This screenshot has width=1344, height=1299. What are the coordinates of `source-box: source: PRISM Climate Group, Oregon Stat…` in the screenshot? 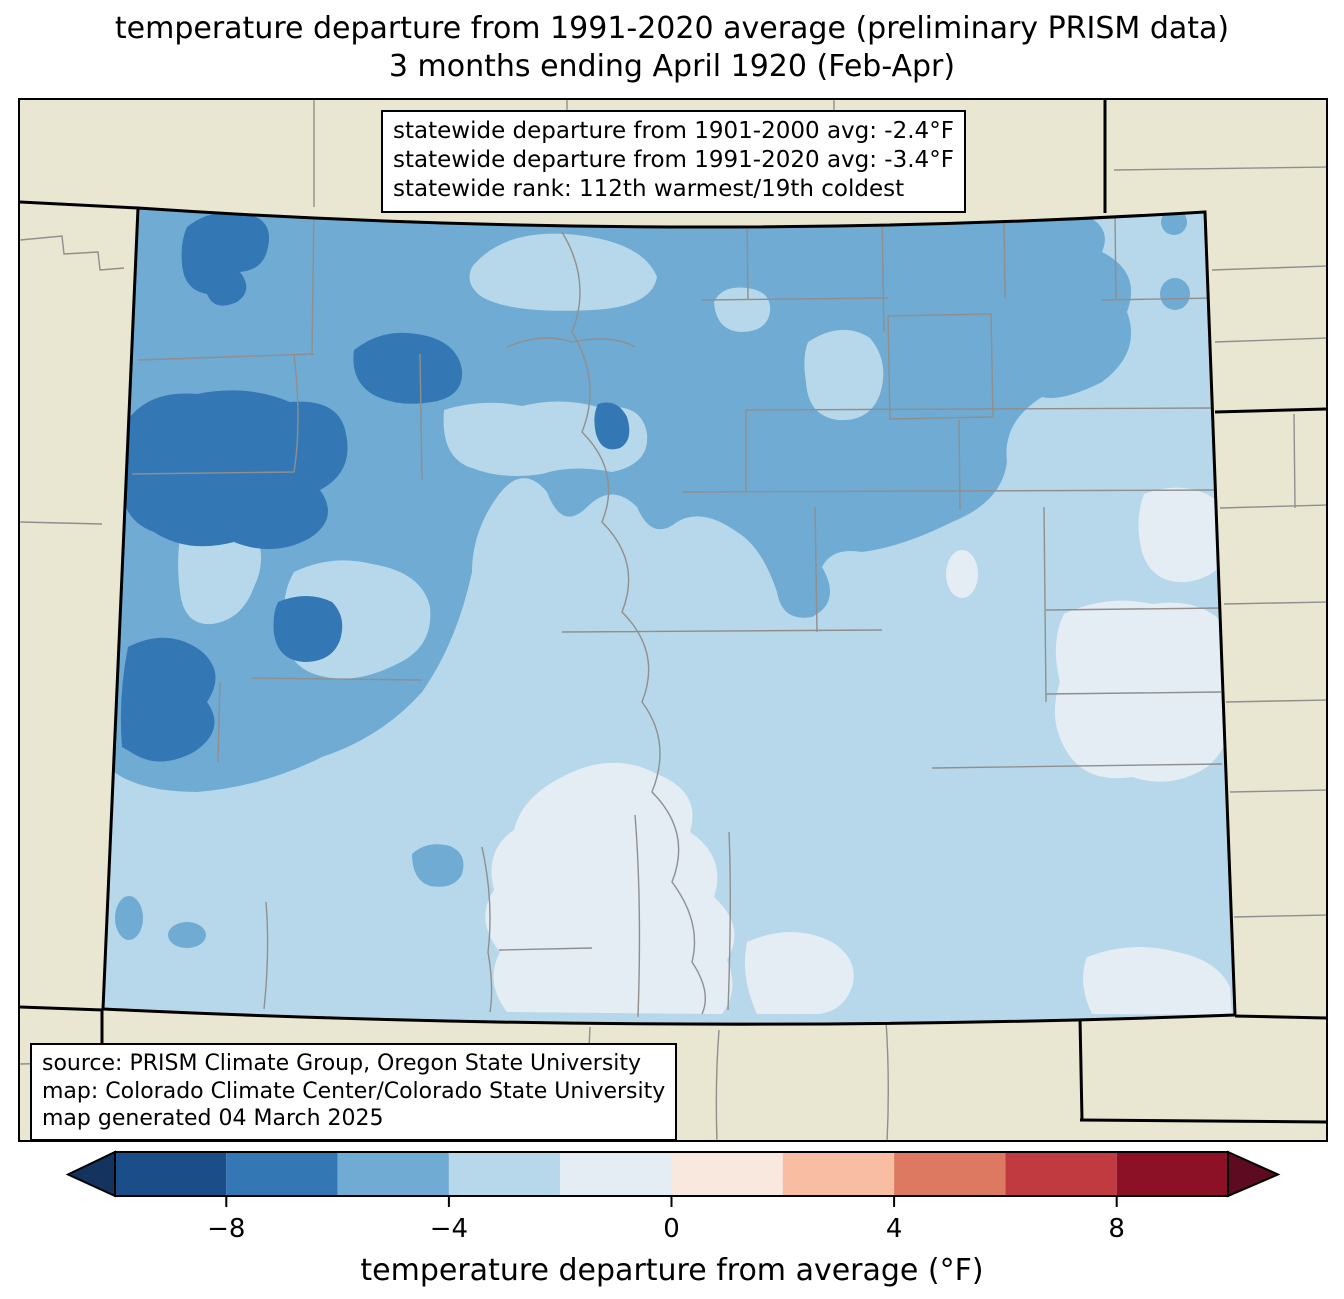 It's located at (354, 1092).